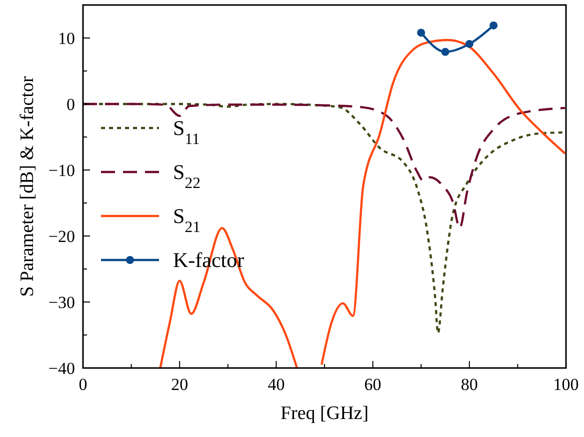  What do you see at coordinates (186, 220) in the screenshot?
I see `legend-label: S$_{21}$` at bounding box center [186, 220].